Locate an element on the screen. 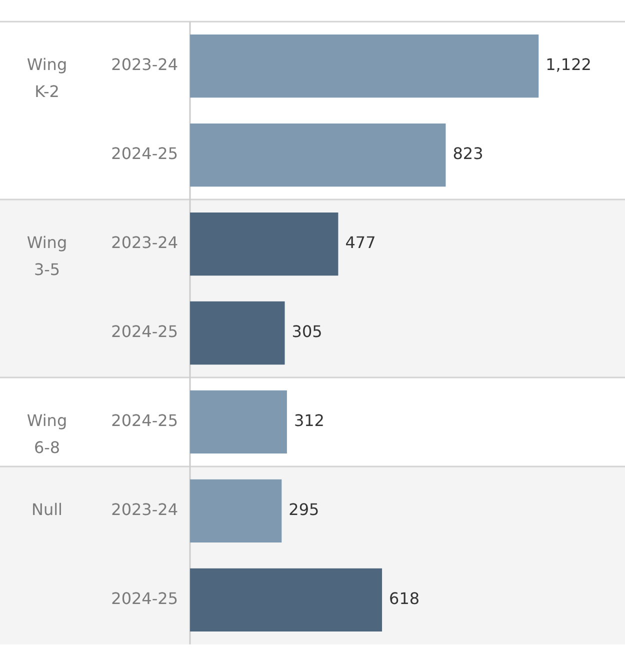  data-label: 477 is located at coordinates (360, 242).